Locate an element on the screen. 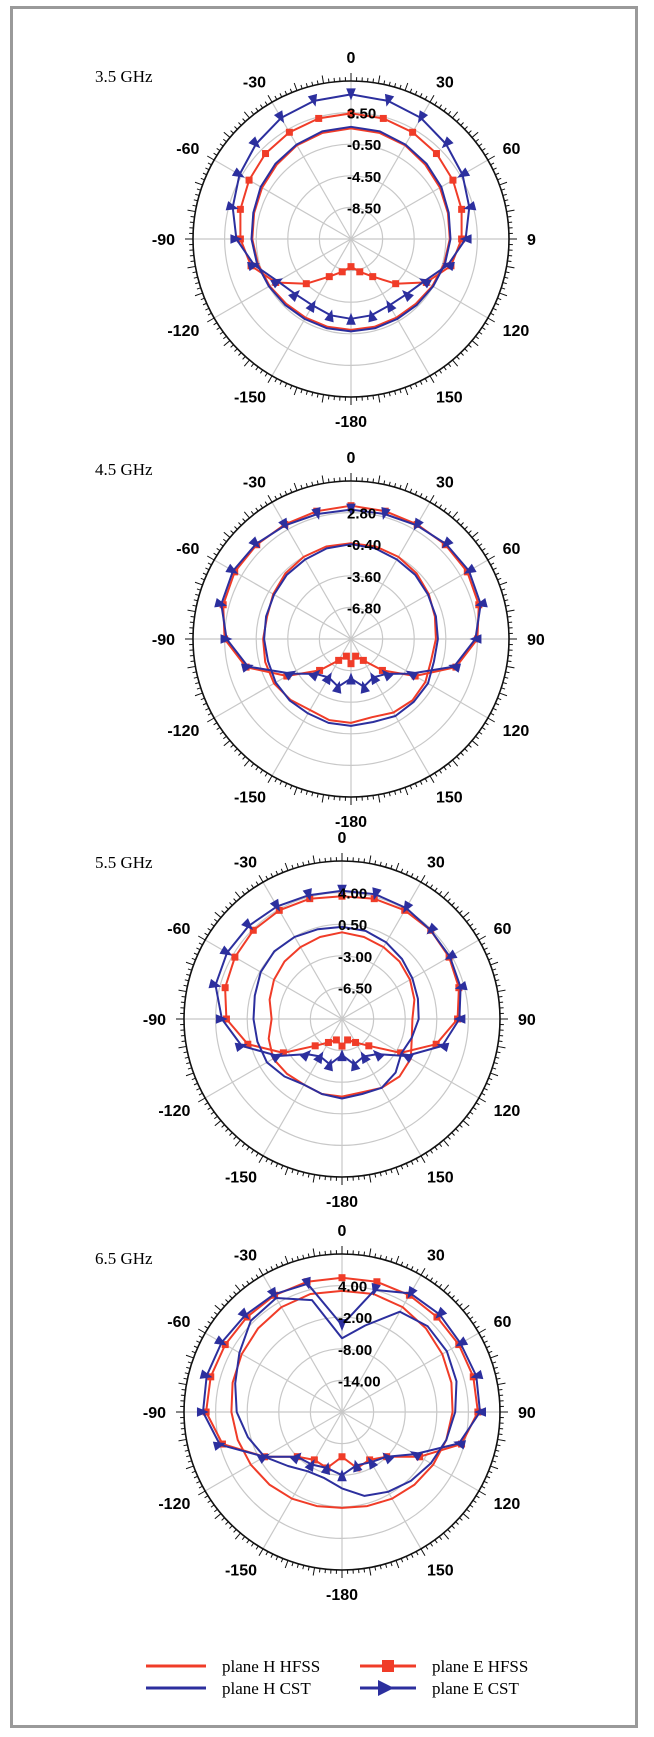 This screenshot has width=654, height=1737. radial-tick-label: -0.40 is located at coordinates (364, 545).